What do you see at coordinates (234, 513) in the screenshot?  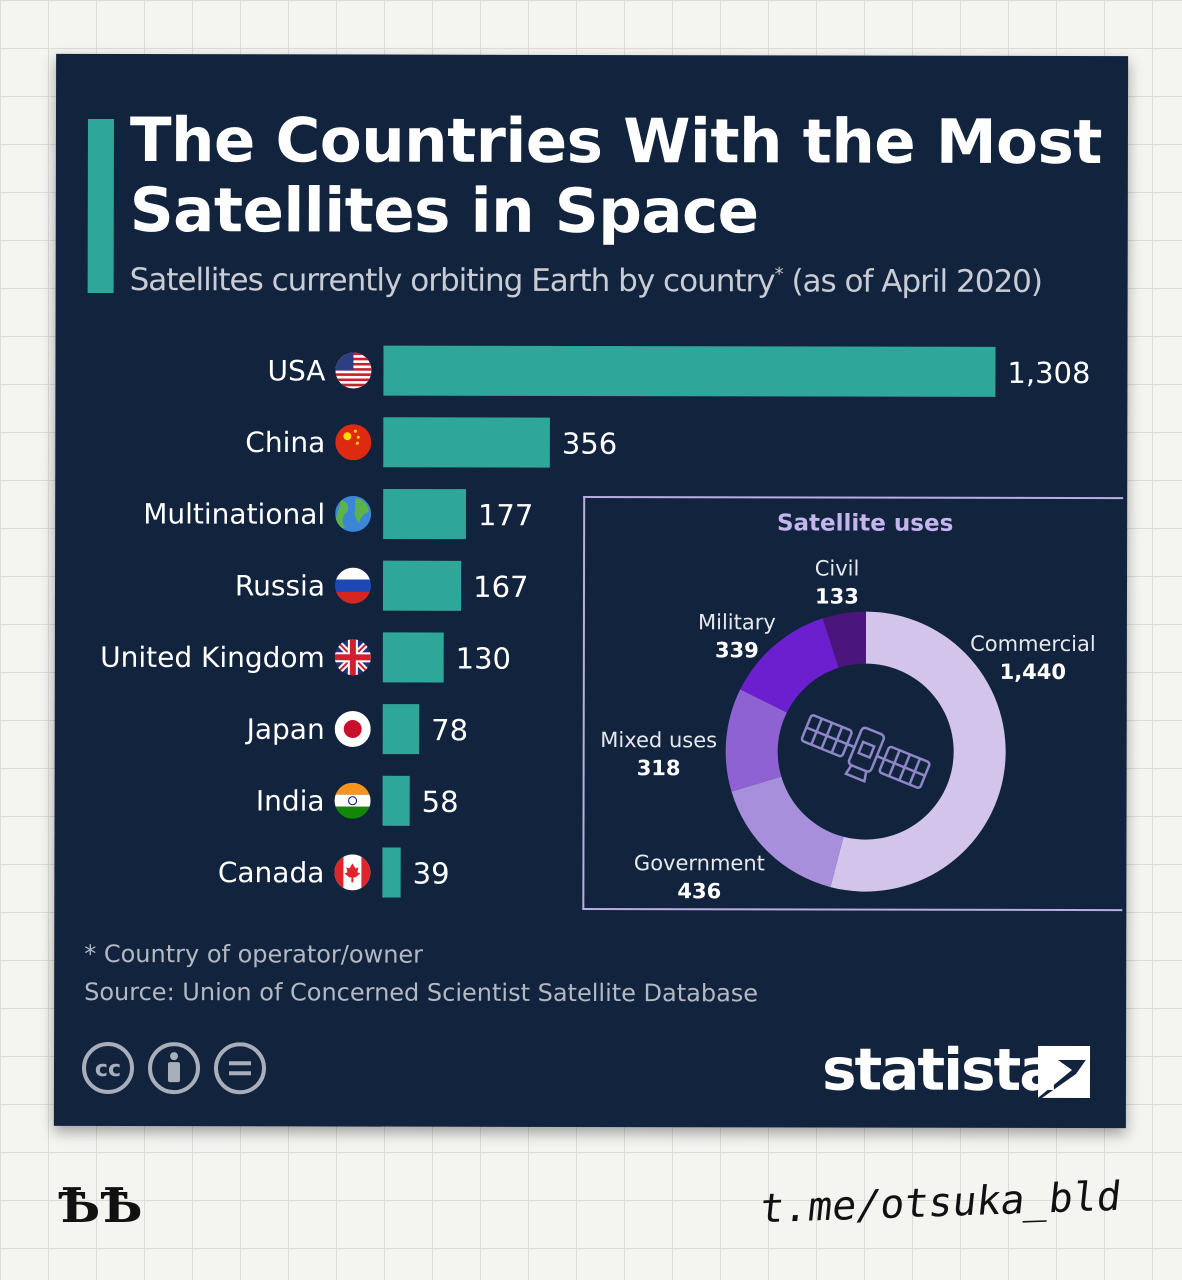 I see `category-label: Multinational` at bounding box center [234, 513].